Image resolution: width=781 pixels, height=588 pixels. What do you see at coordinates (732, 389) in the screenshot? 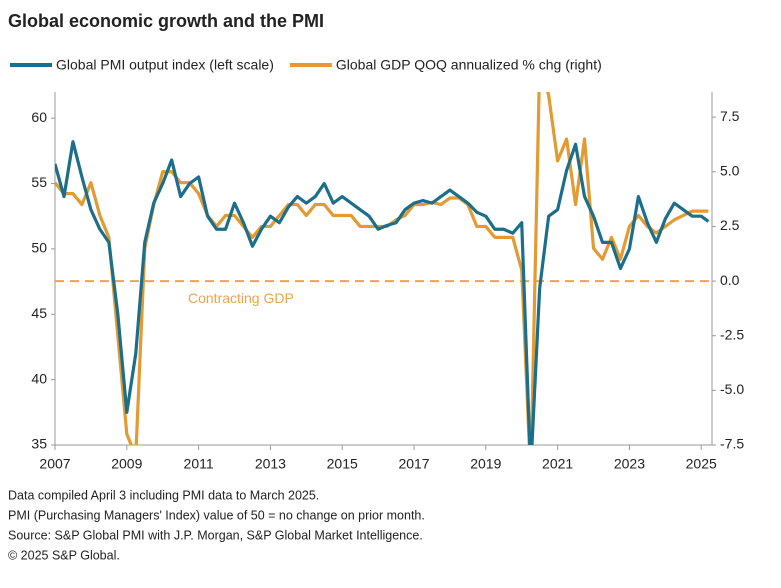
I see `y2-tick-label: -5.0` at bounding box center [732, 389].